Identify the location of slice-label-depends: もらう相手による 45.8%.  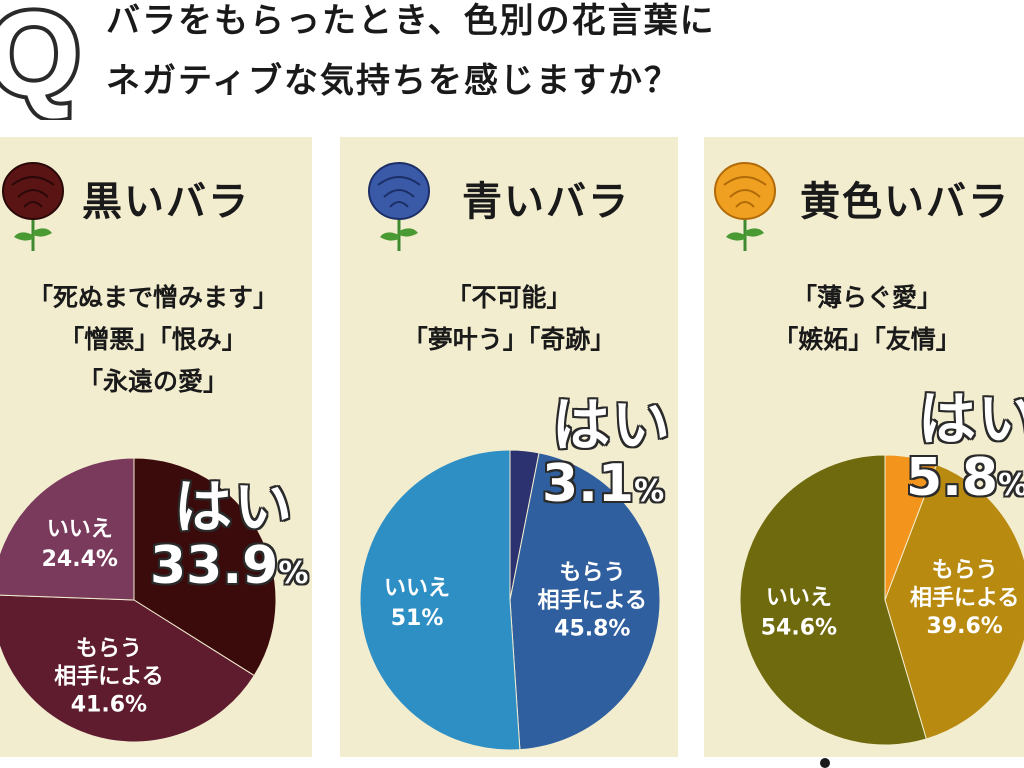
(592, 600).